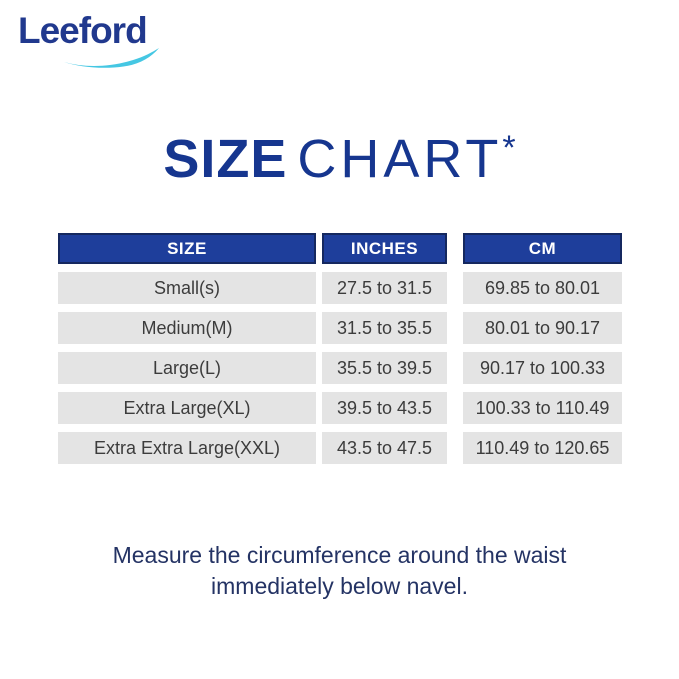  I want to click on logo-text: Leeford, so click(83, 30).